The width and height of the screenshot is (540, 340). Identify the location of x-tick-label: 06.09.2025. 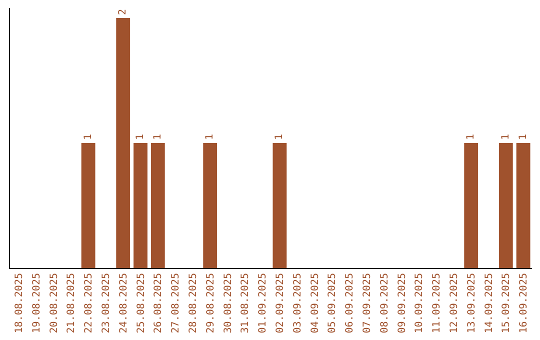
(350, 303).